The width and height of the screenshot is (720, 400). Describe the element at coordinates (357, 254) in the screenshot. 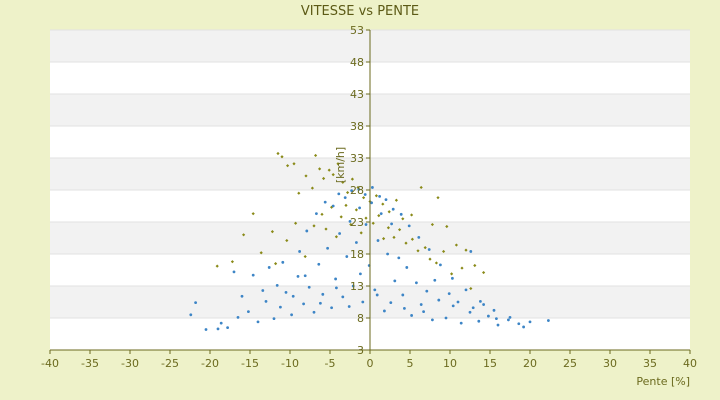

I see `y-tick-label: 18` at that location.